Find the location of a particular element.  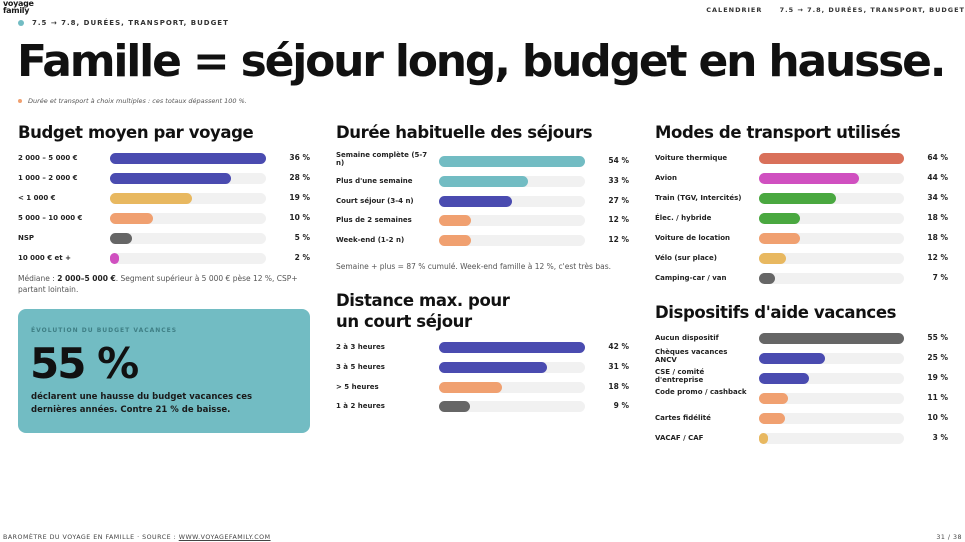

budget-label: 1 000 – 2 000 € is located at coordinates (48, 178).